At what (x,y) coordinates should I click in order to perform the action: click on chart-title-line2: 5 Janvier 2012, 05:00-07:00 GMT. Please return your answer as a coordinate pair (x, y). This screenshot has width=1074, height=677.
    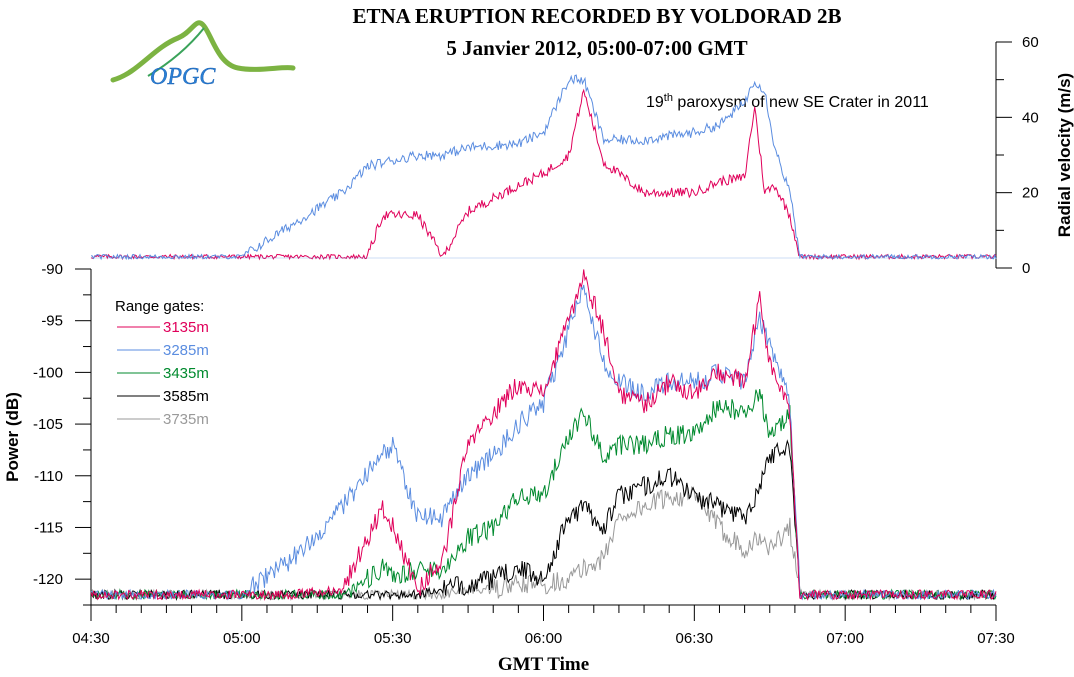
    Looking at the image, I should click on (597, 48).